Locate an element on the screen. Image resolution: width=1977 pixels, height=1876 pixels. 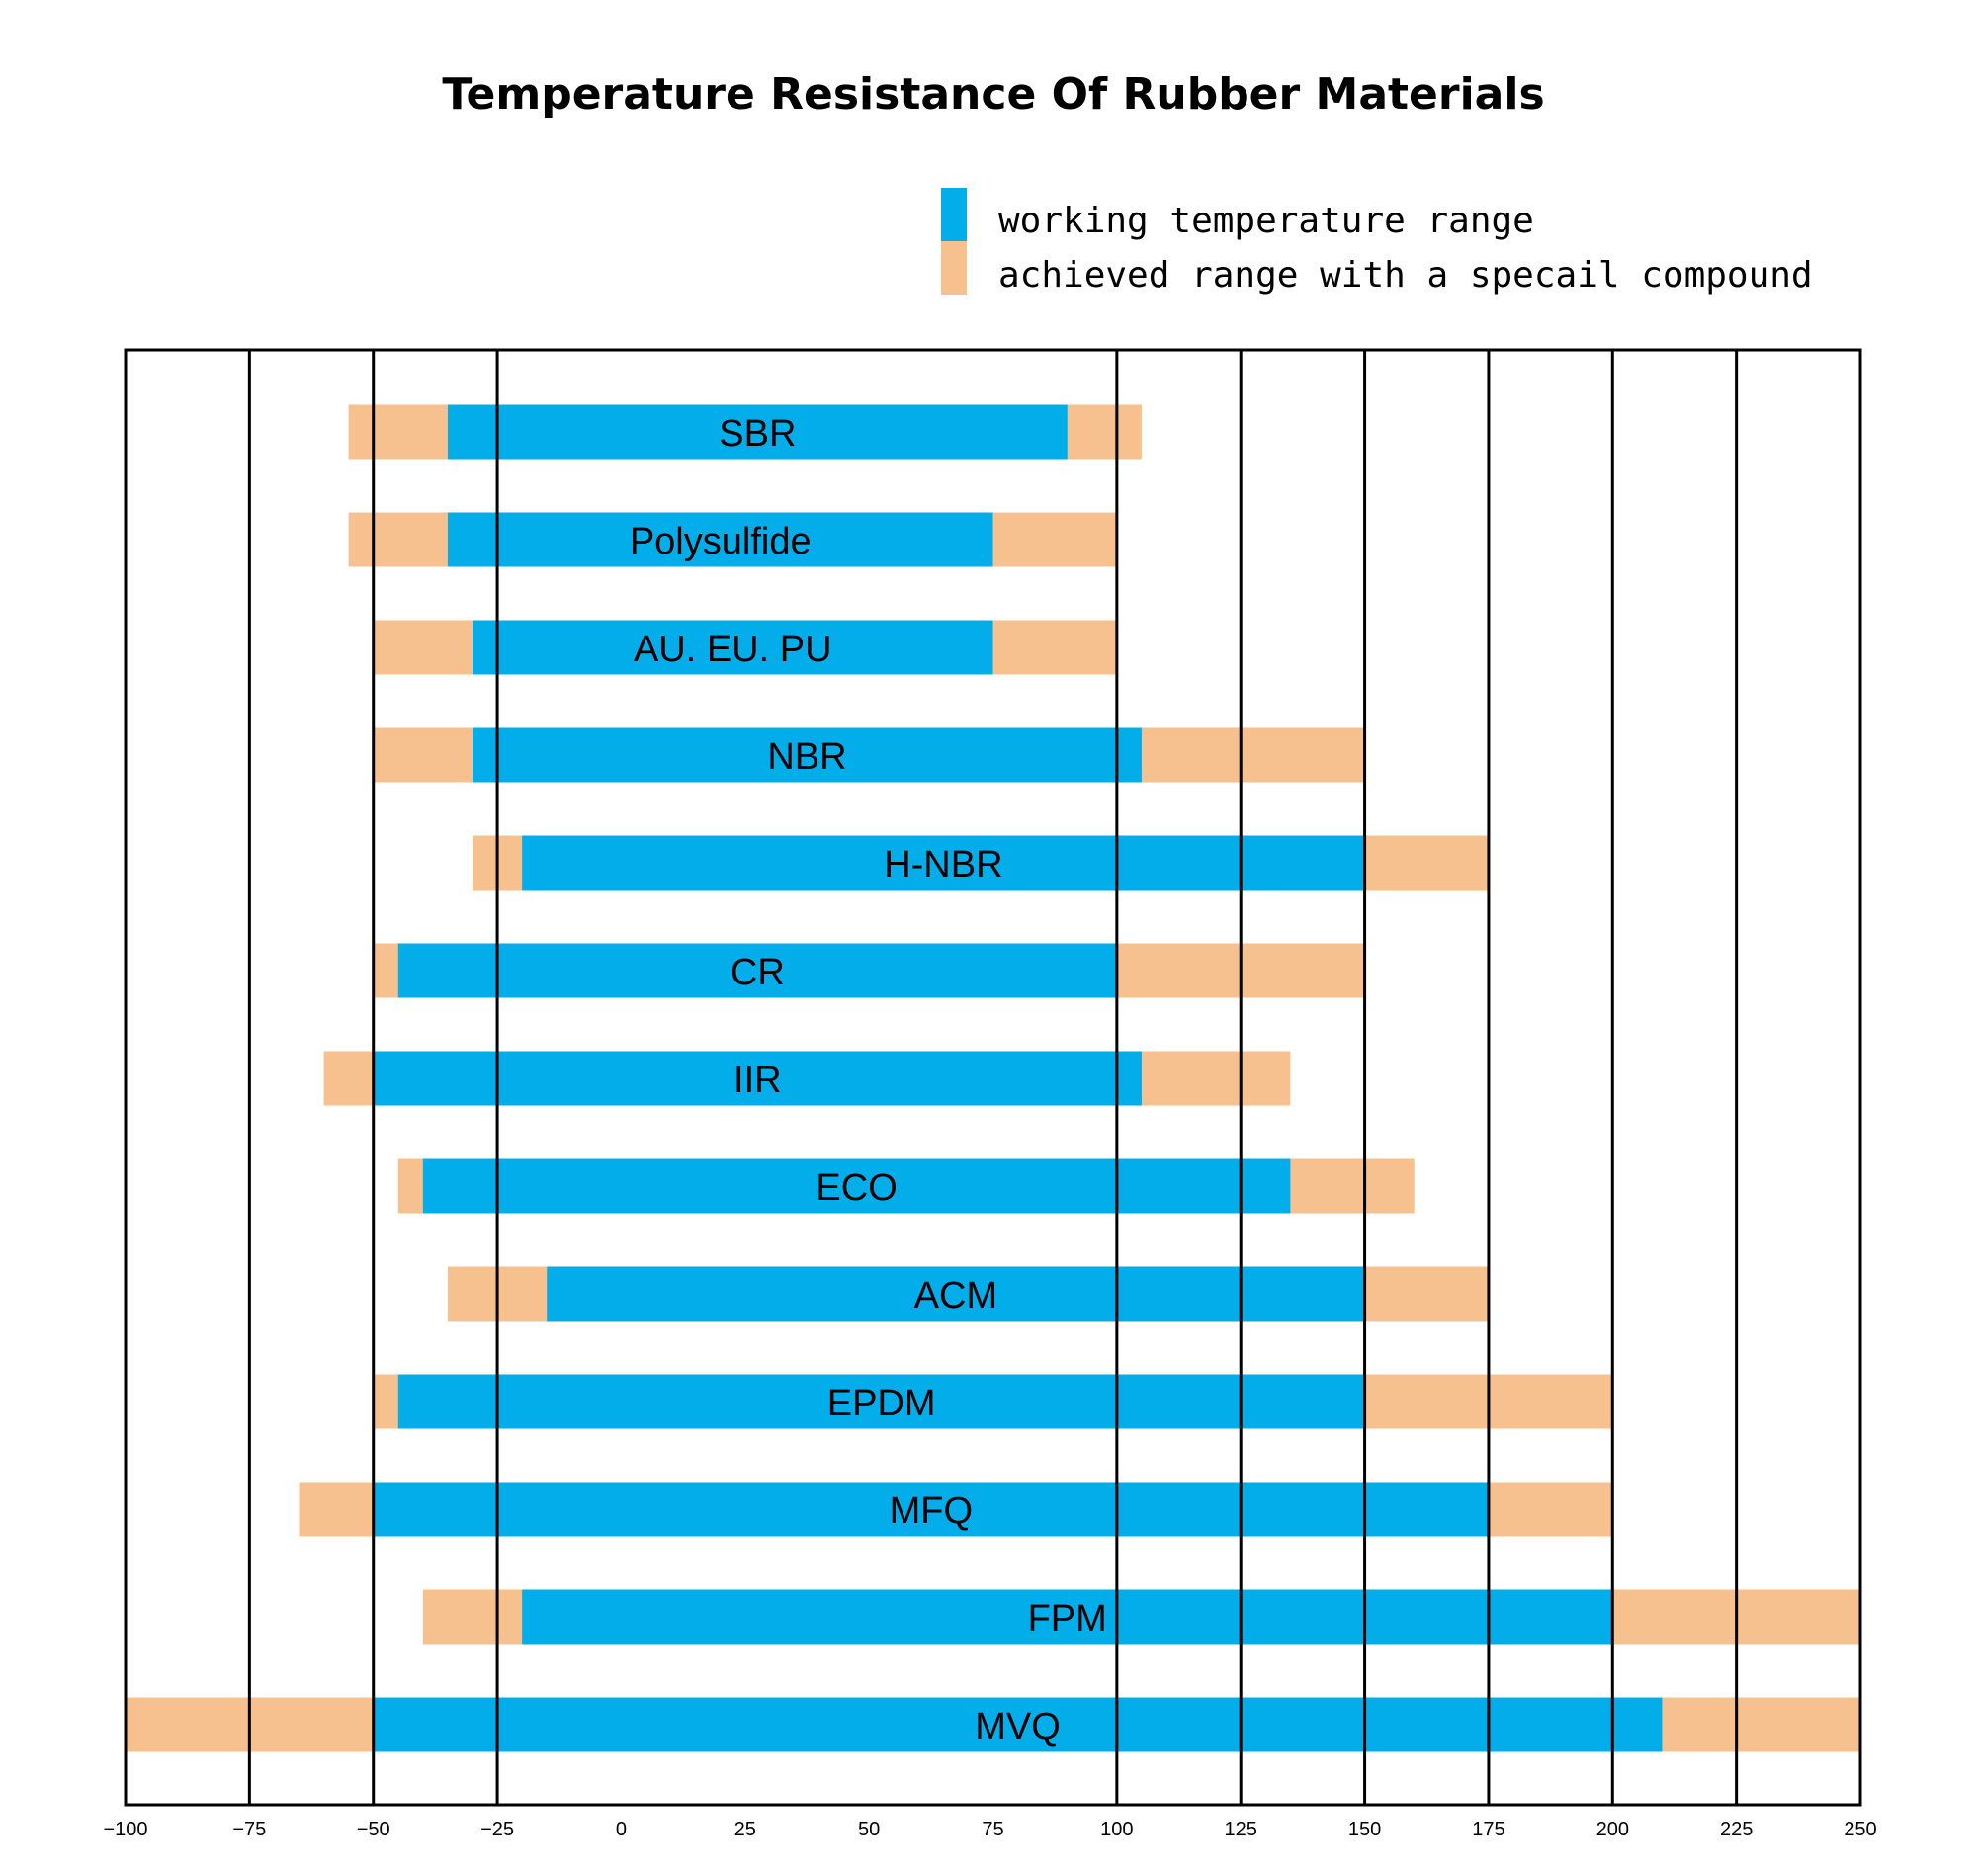
bar-label-epdm: EPDM is located at coordinates (881, 1403).